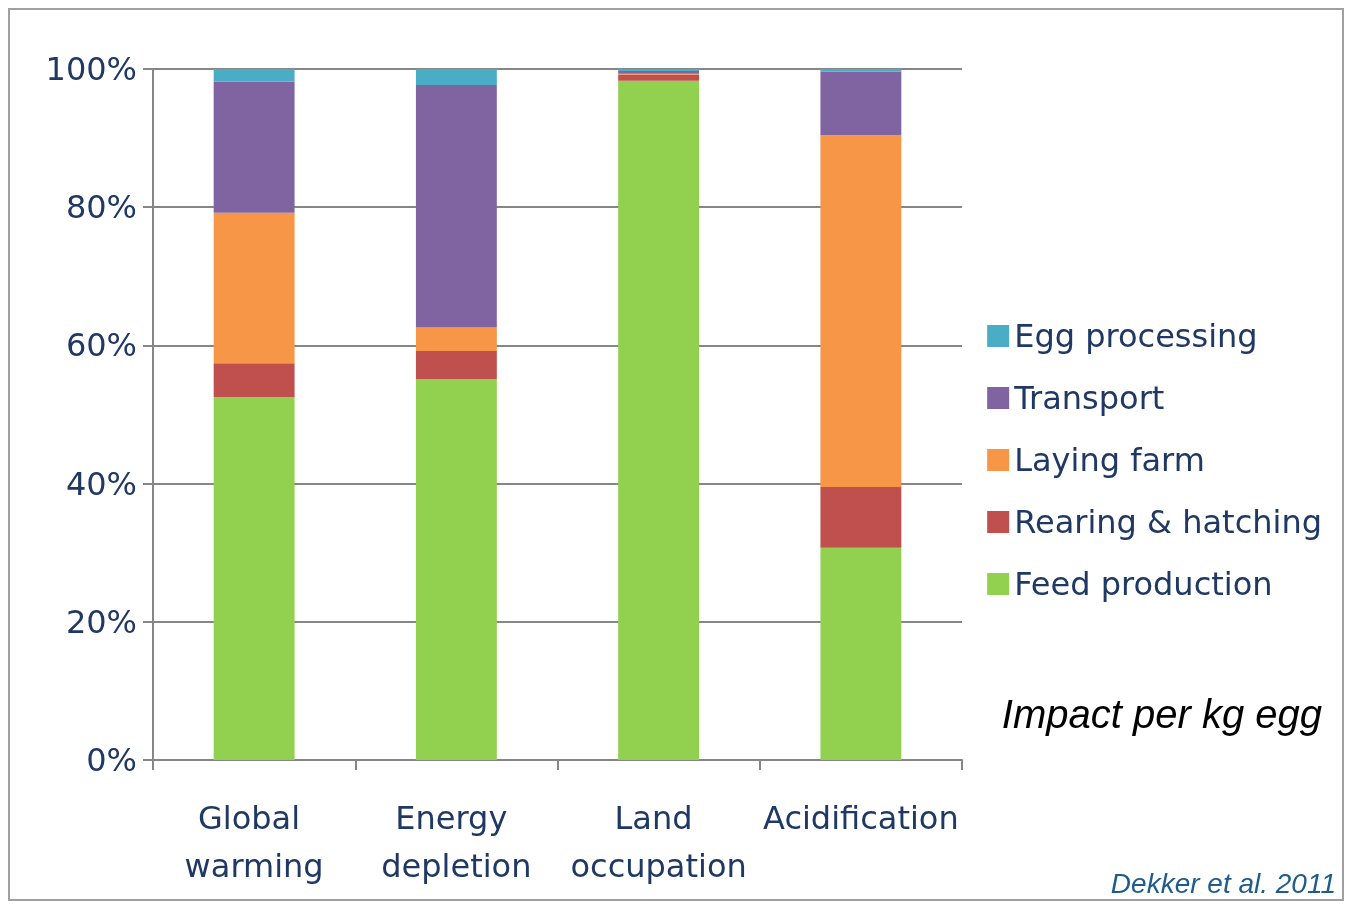 The width and height of the screenshot is (1352, 909). What do you see at coordinates (254, 842) in the screenshot?
I see `x-tick-label: Global warming` at bounding box center [254, 842].